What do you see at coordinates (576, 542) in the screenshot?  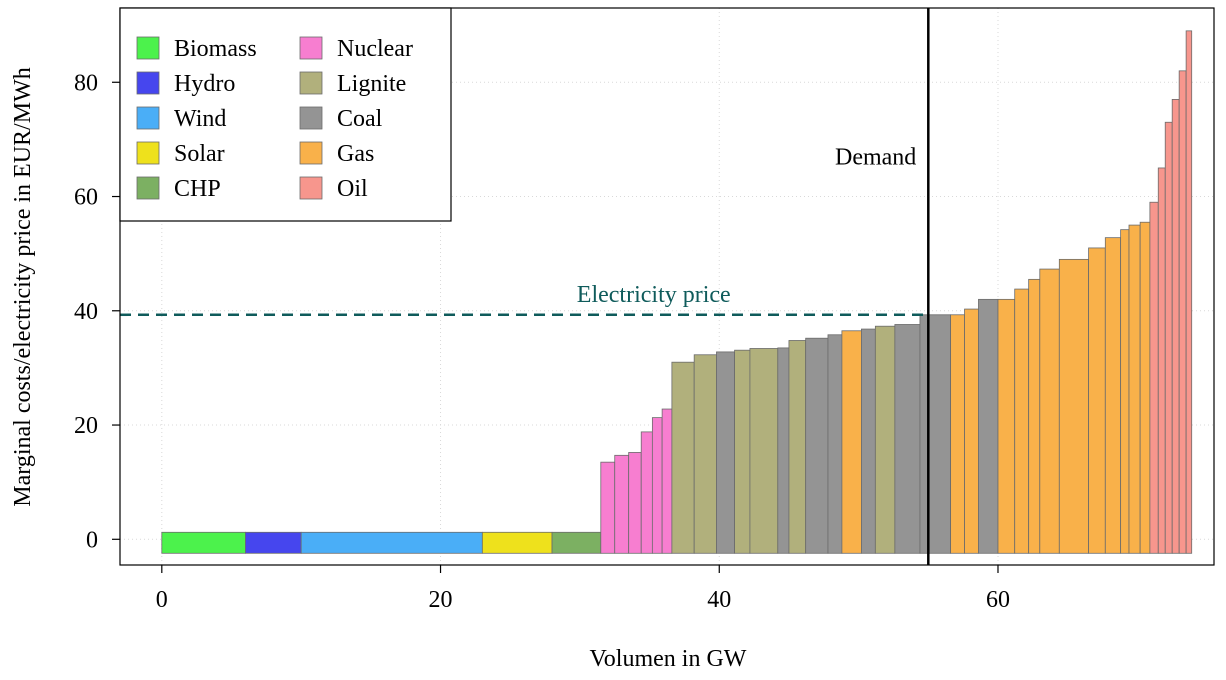 I see `bar-chp` at bounding box center [576, 542].